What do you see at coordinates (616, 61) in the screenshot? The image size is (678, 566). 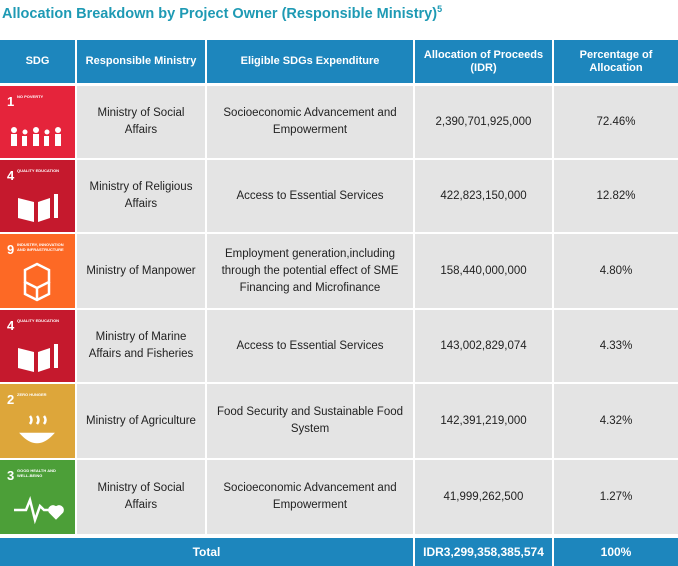 I see `header-cell: Percentage of Allocation` at bounding box center [616, 61].